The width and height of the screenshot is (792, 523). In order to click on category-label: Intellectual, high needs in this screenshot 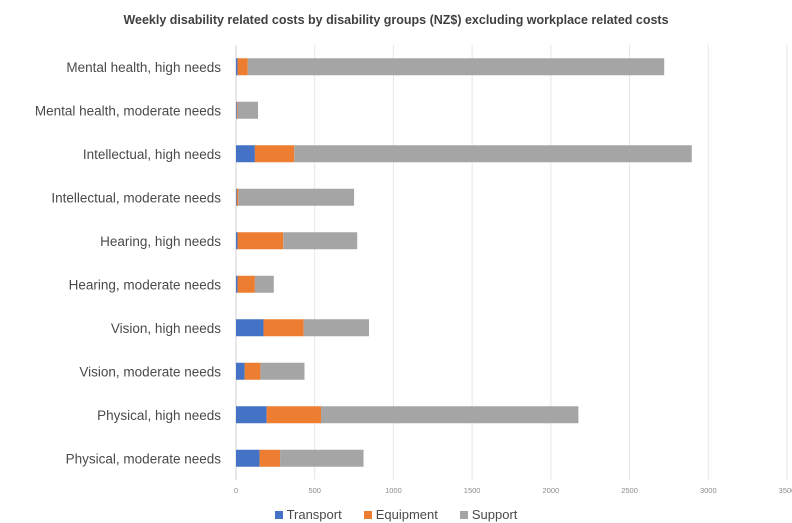, I will do `click(152, 154)`.